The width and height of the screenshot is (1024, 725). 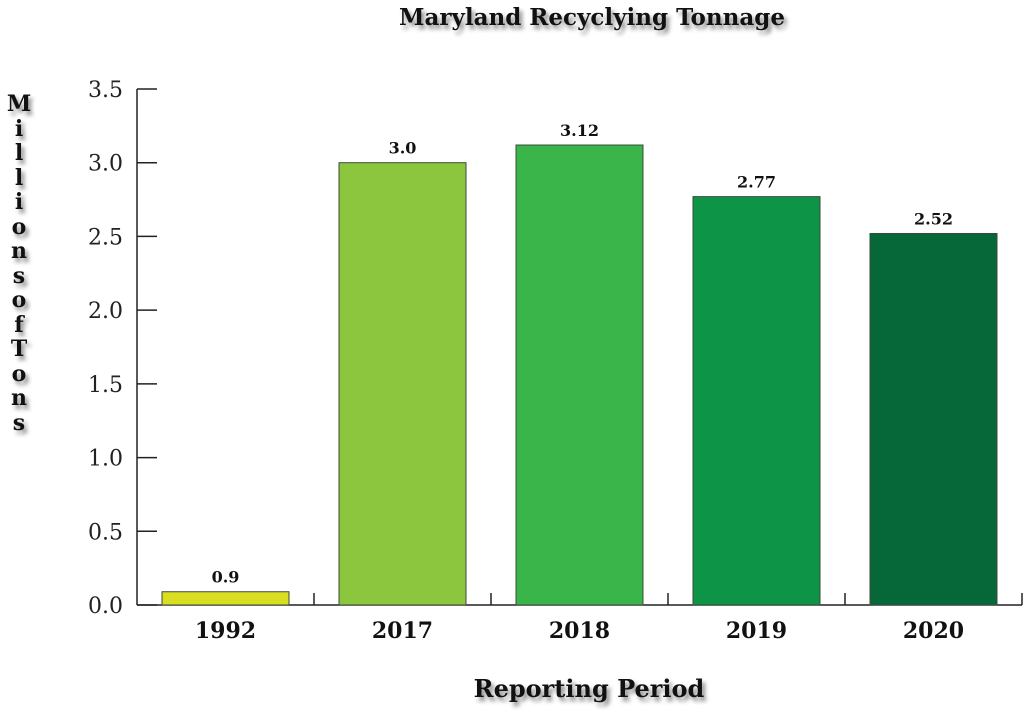 I want to click on bar-2019, so click(x=756, y=401).